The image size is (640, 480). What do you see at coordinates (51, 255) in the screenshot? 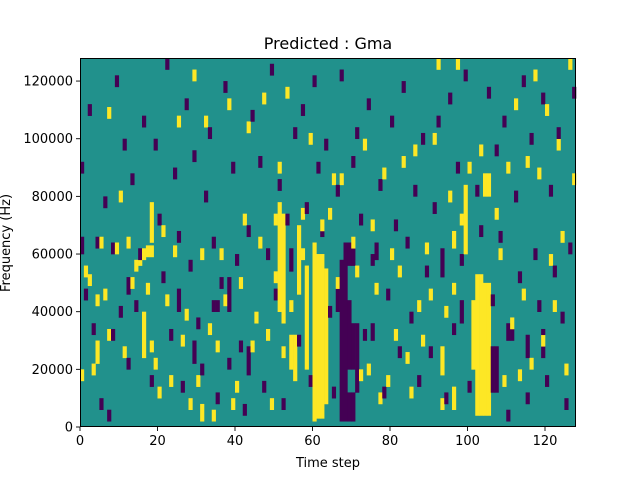
I see `y-axis-ticks: 0 20000 40000 60000 80000 100000 120000` at bounding box center [51, 255].